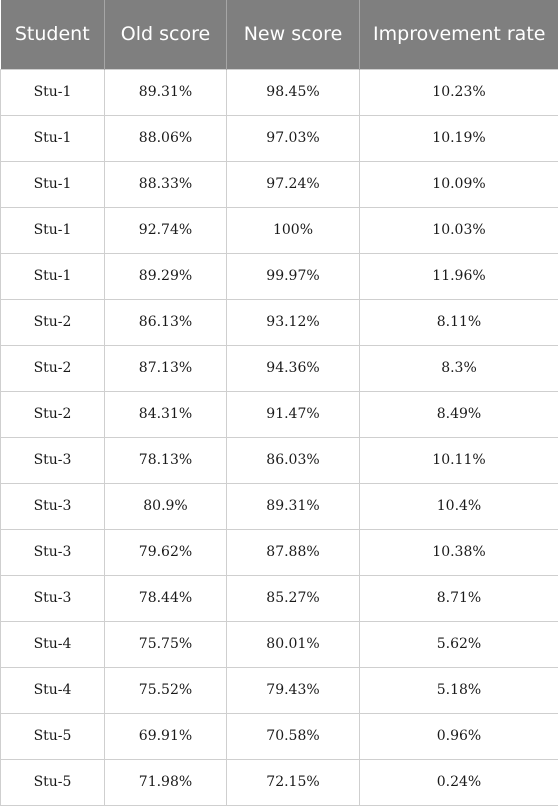 This screenshot has height=806, width=558. Describe the element at coordinates (293, 92) in the screenshot. I see `cell-new-score: 98.45%` at that location.